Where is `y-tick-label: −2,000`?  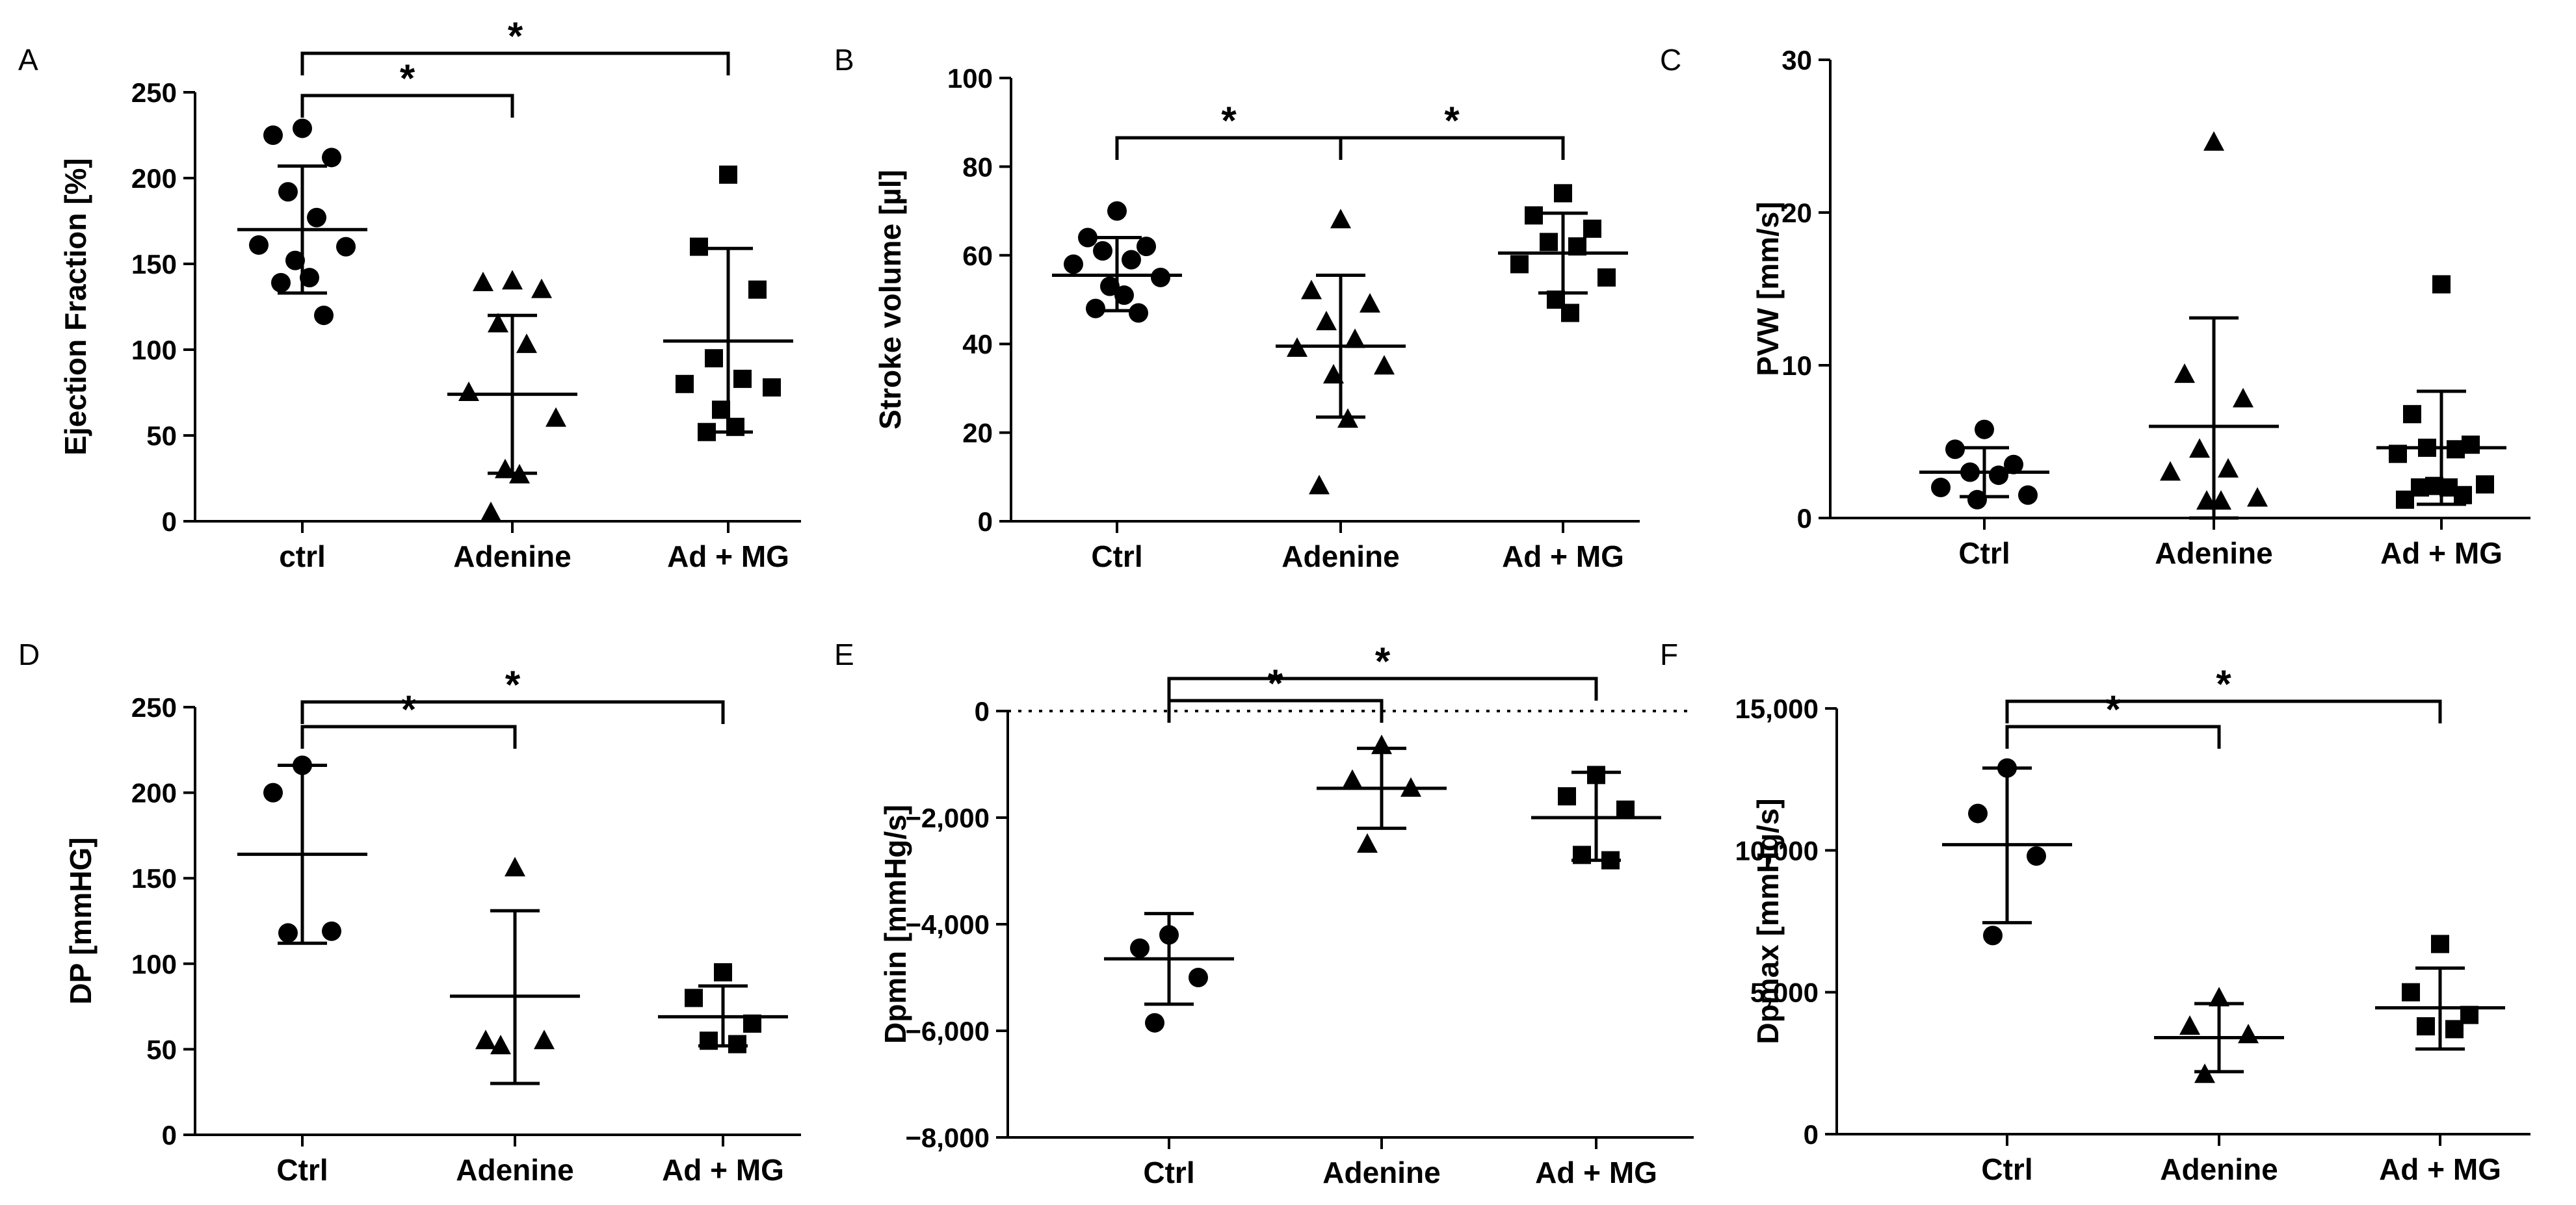
y-tick-label: −2,000 is located at coordinates (947, 818).